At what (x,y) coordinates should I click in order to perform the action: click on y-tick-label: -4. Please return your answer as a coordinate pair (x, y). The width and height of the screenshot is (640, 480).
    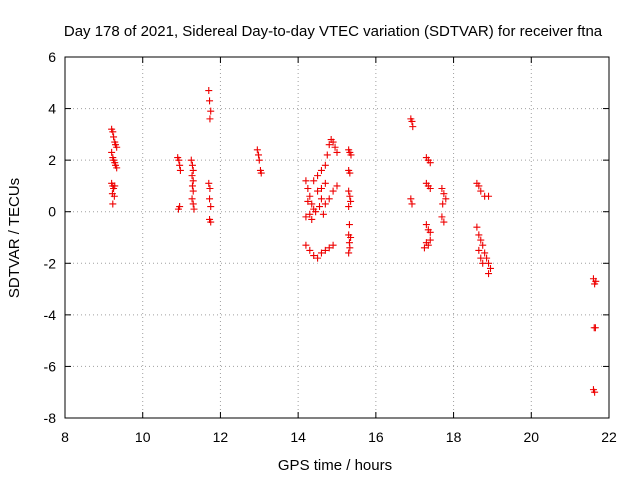
    Looking at the image, I should click on (50, 315).